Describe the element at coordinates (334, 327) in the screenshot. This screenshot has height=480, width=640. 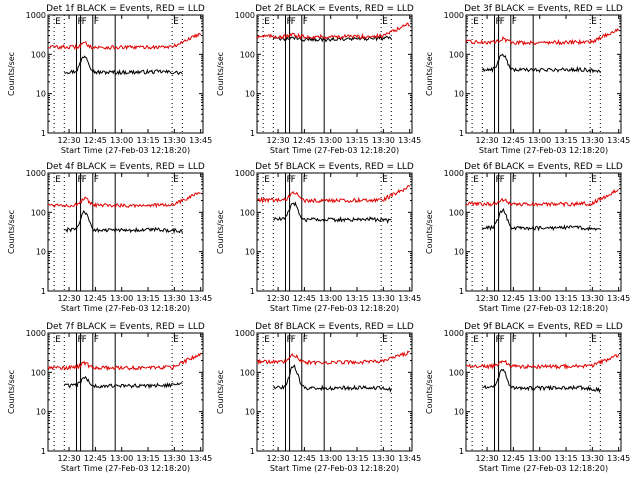
I see `chart-title: Det 8f BLACK = Events, RED = LLD` at that location.